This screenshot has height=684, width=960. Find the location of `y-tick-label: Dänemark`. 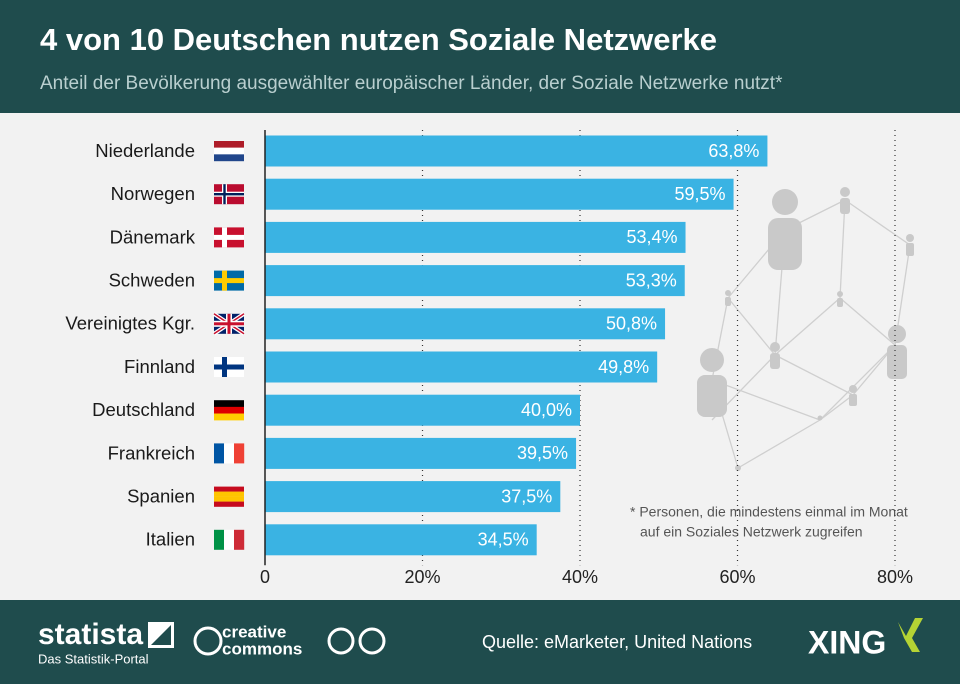

y-tick-label: Dänemark is located at coordinates (153, 236).